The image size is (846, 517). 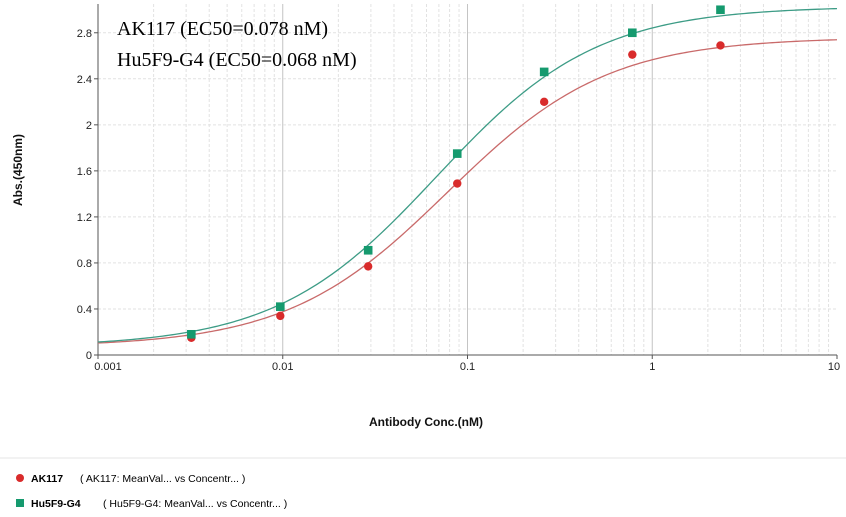 What do you see at coordinates (108, 367) in the screenshot?
I see `x-tick-label: 0.001` at bounding box center [108, 367].